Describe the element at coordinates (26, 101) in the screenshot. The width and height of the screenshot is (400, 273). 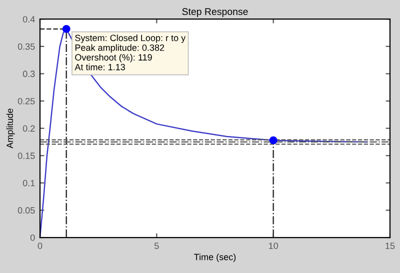
I see `y-tick-label: 0.25` at that location.